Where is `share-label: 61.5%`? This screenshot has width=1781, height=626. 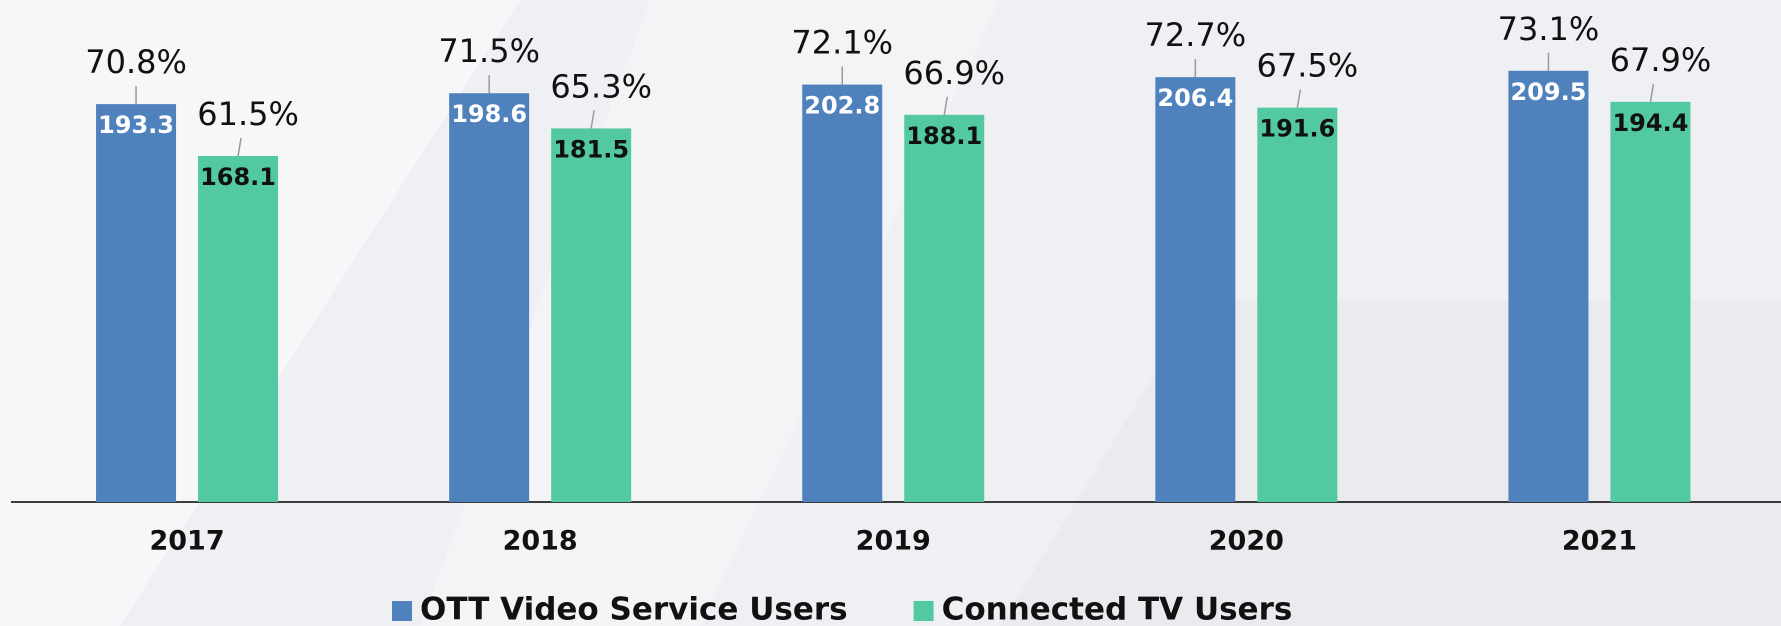
share-label: 61.5% is located at coordinates (248, 114).